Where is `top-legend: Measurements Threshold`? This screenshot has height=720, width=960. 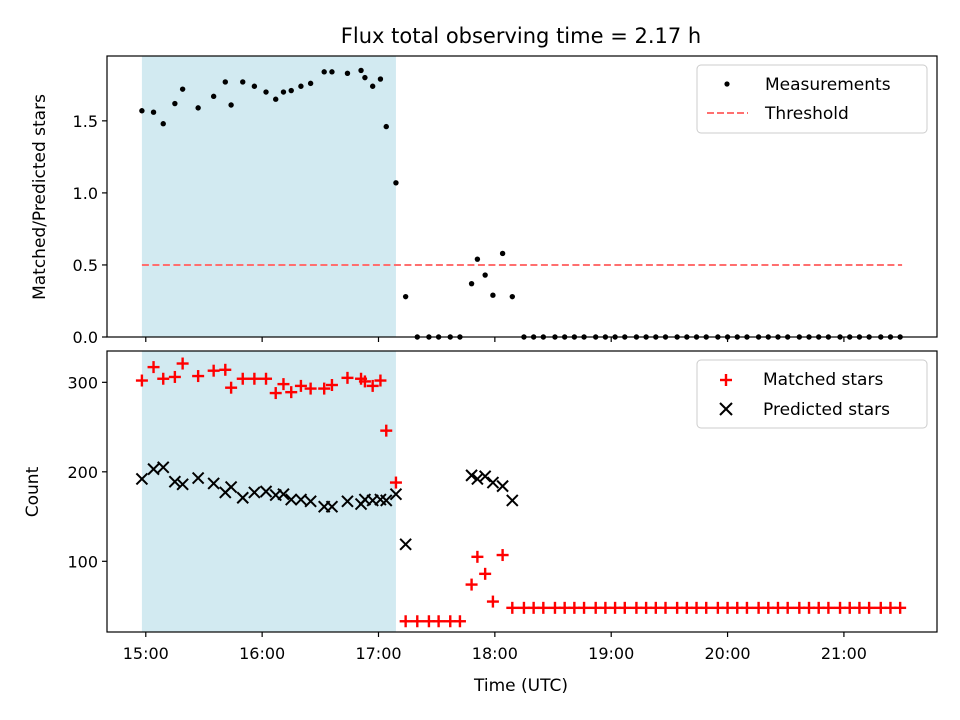 top-legend: Measurements Threshold is located at coordinates (812, 99).